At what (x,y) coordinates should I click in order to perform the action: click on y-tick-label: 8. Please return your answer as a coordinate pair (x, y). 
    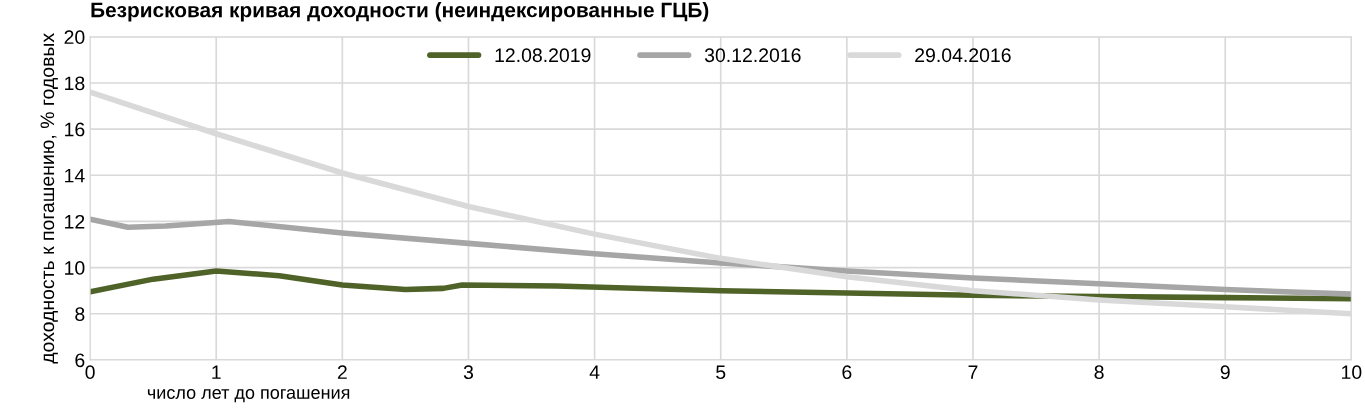
    Looking at the image, I should click on (80, 314).